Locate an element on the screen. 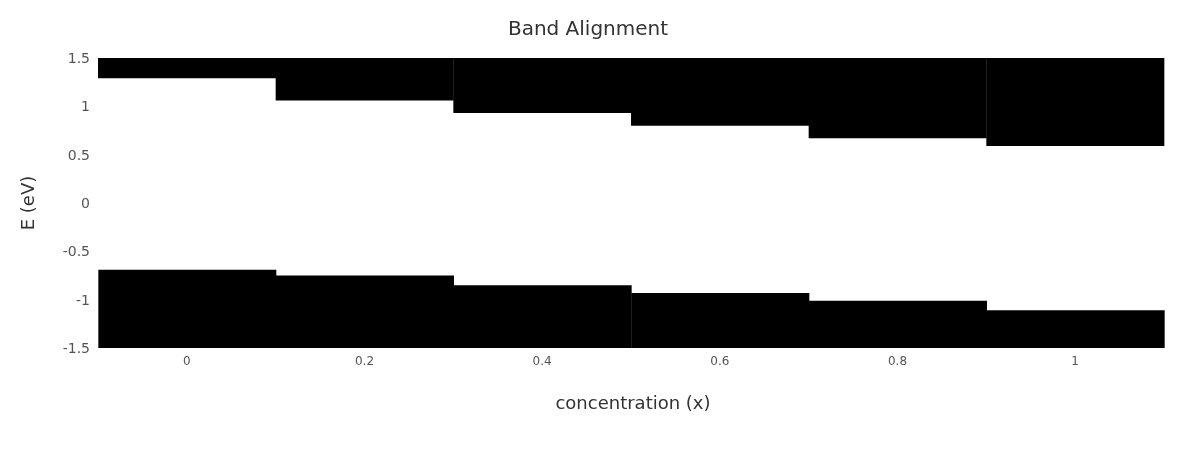 This screenshot has width=1177, height=451. y-tick-label: 1 is located at coordinates (85, 106).